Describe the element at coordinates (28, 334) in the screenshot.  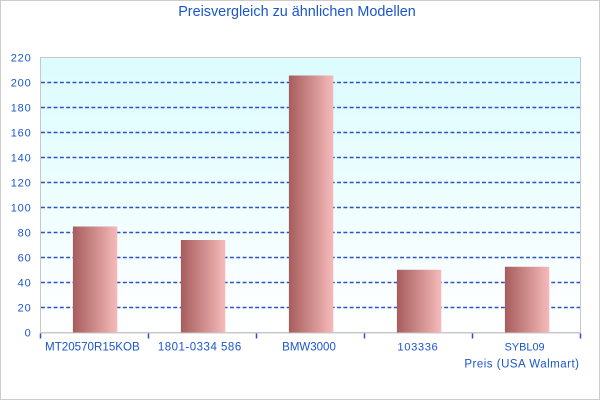
I see `svg-text: 0` at that location.